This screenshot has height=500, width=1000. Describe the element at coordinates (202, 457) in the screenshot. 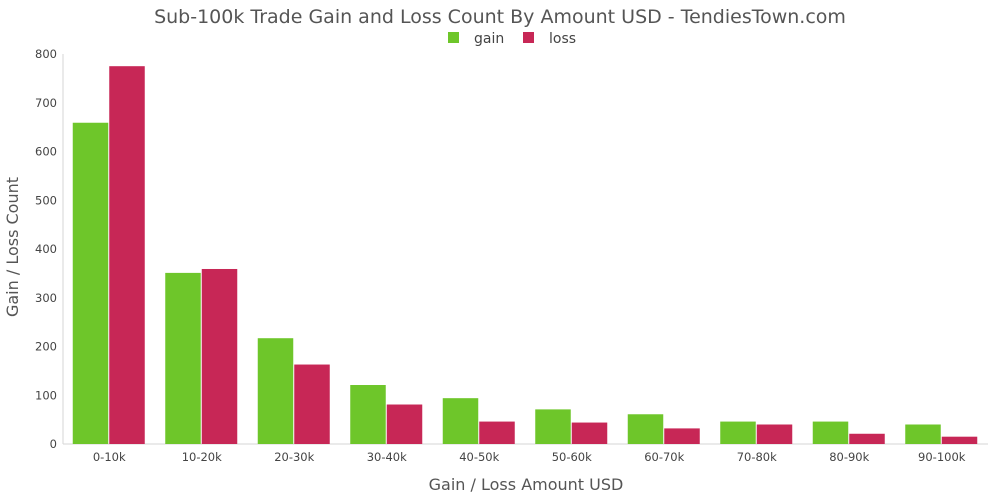

I see `x-tick-label: 10-20k` at that location.